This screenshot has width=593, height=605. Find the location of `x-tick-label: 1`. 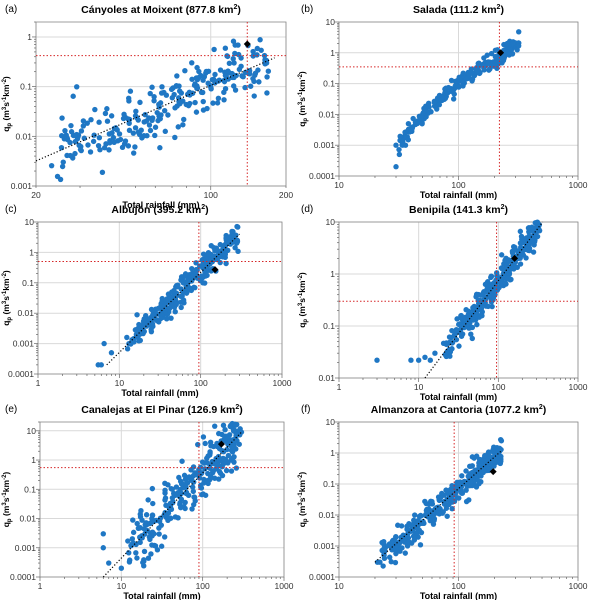

x-tick-label: 1 is located at coordinates (40, 586).